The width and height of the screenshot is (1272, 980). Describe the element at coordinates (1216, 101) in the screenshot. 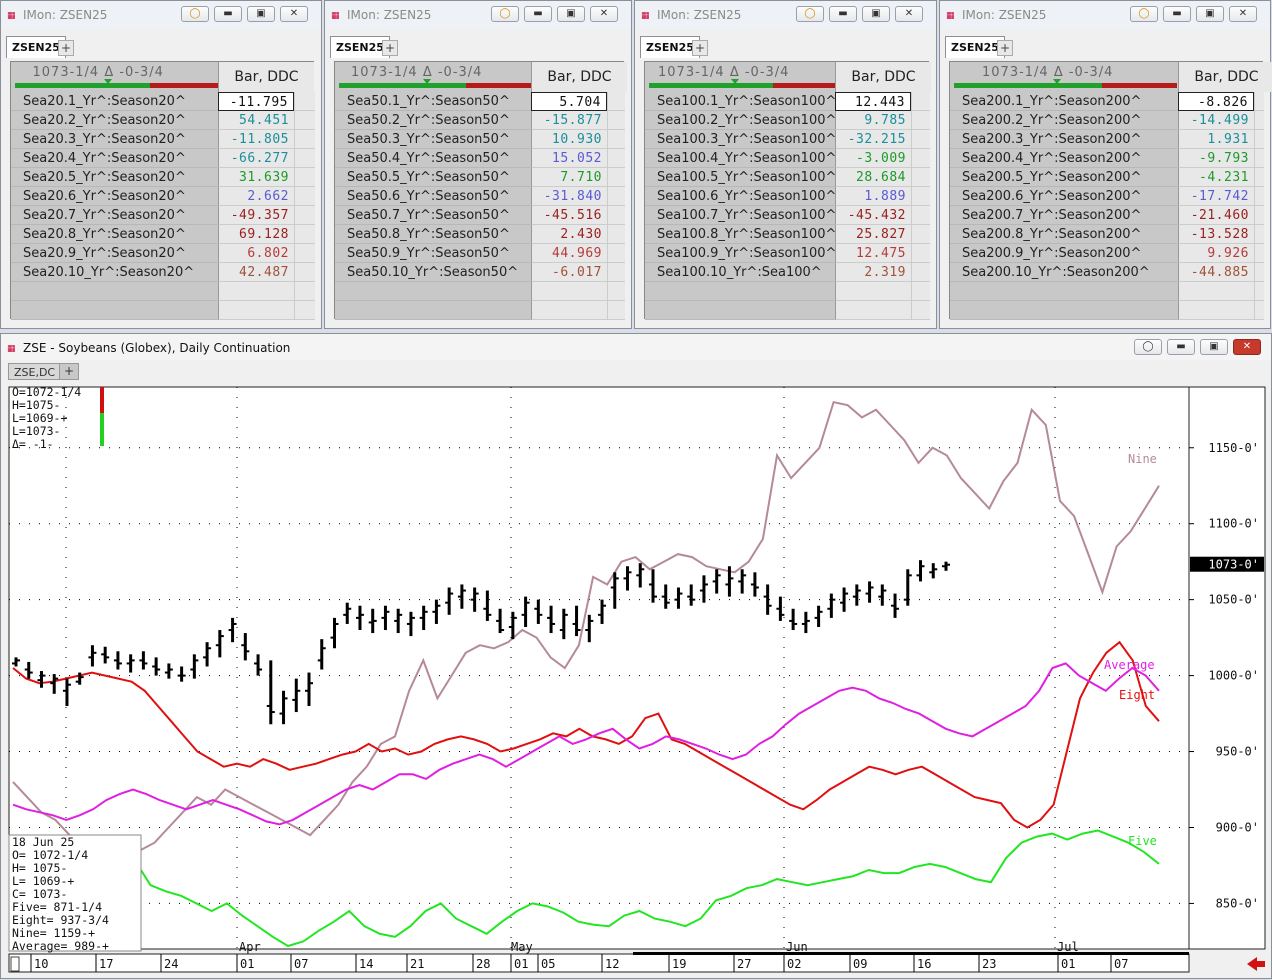

I see `row-value: -8.826` at that location.